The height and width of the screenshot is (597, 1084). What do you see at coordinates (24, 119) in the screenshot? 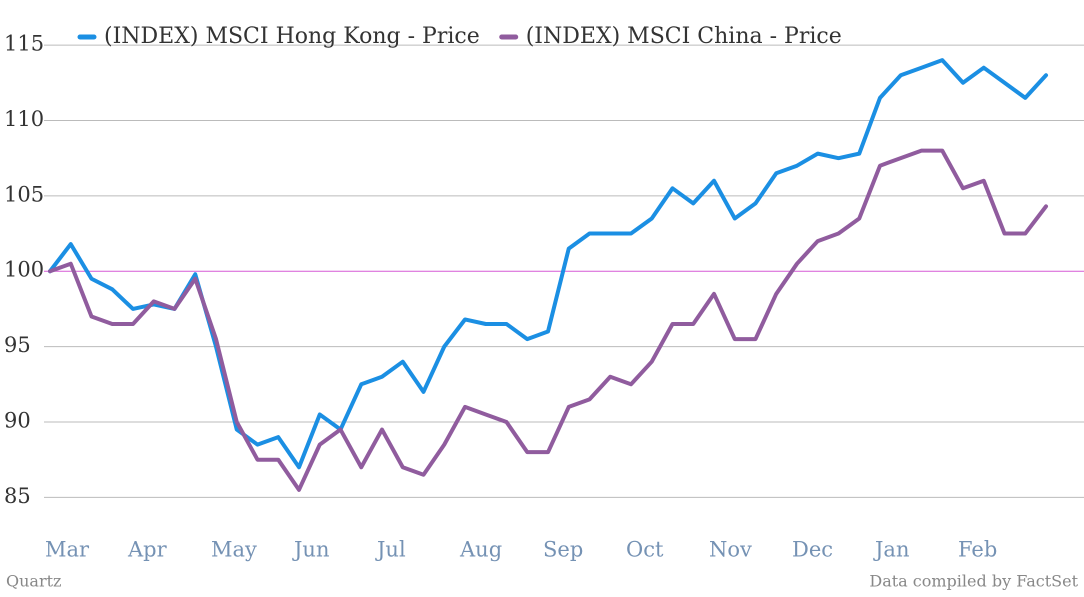
I see `y-tick-label: 110` at bounding box center [24, 119].